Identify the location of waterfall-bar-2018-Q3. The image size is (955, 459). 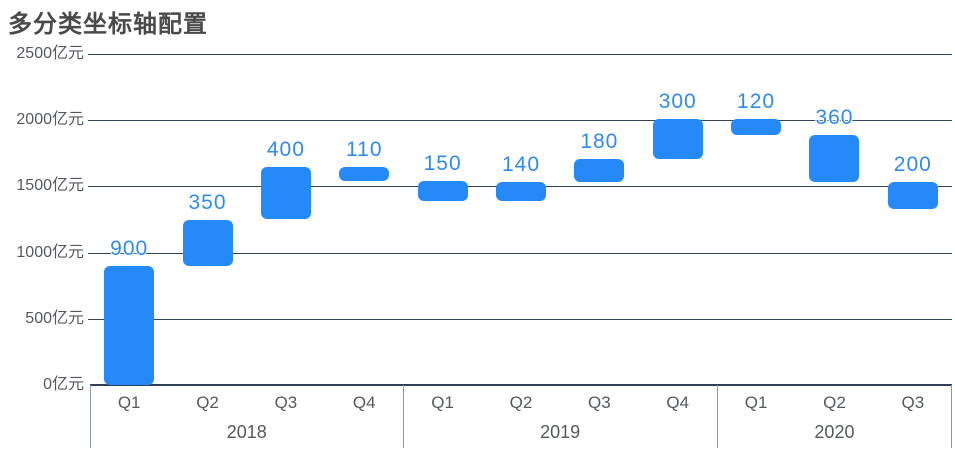
(285, 193).